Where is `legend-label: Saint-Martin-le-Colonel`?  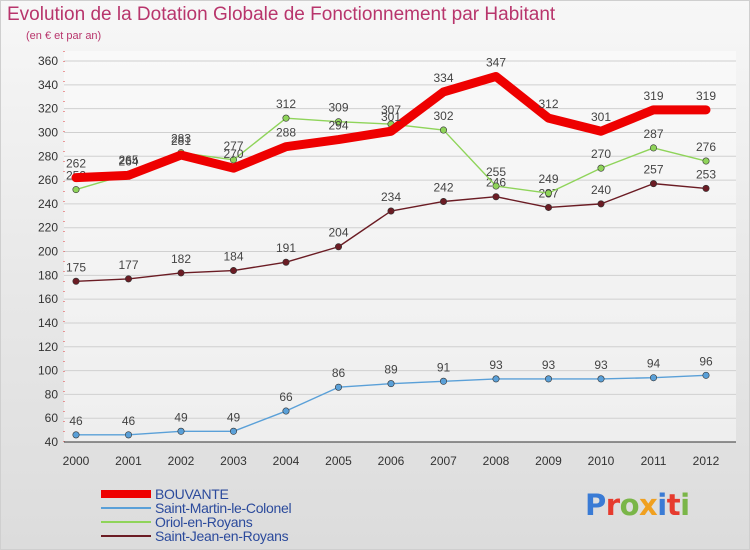 legend-label: Saint-Martin-le-Colonel is located at coordinates (223, 508).